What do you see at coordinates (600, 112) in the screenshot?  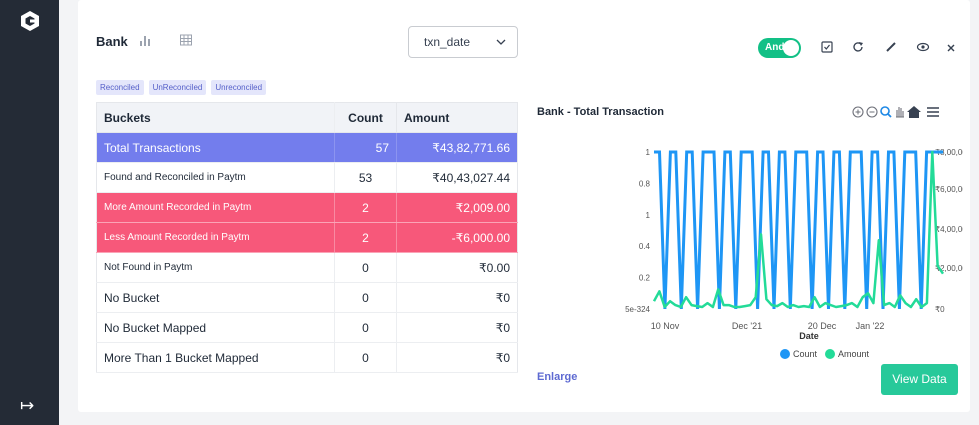 I see `chart-title: Bank - Total Transaction` at bounding box center [600, 112].